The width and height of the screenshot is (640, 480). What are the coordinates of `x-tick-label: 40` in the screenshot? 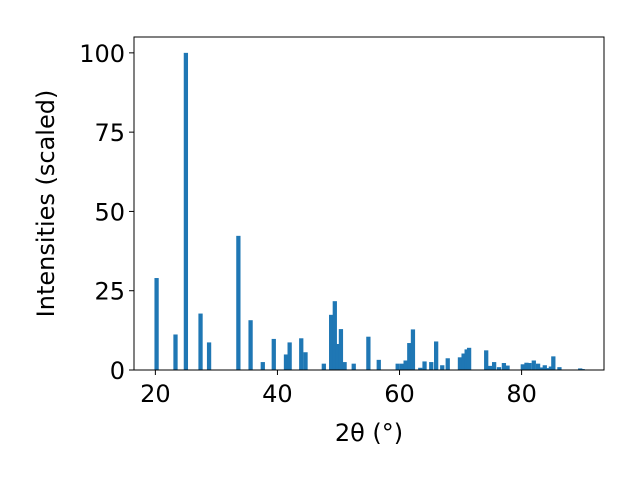 It's located at (277, 394).